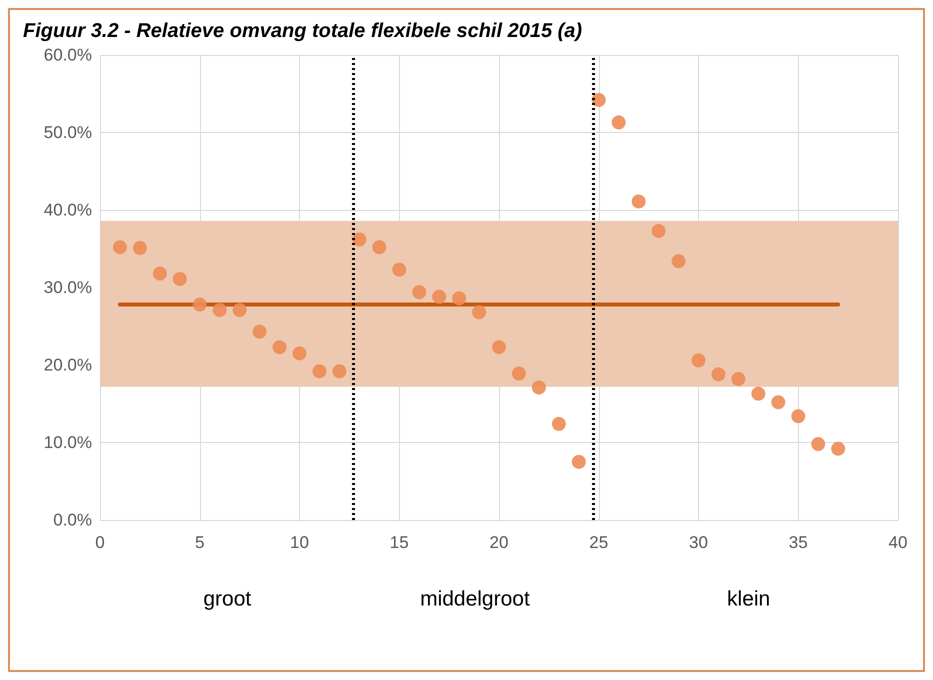 This screenshot has width=933, height=680. I want to click on y-tick-label: 30.0%, so click(68, 287).